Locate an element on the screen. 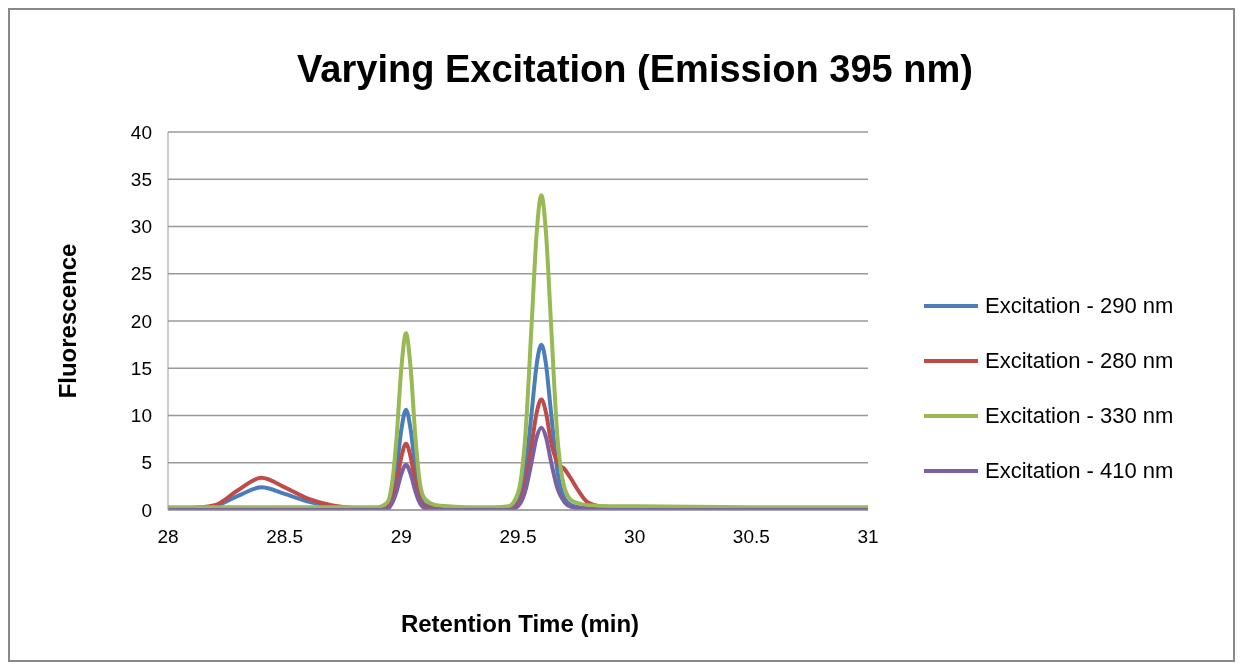 Image resolution: width=1243 pixels, height=670 pixels. y-tick-label: 30 is located at coordinates (141, 227).